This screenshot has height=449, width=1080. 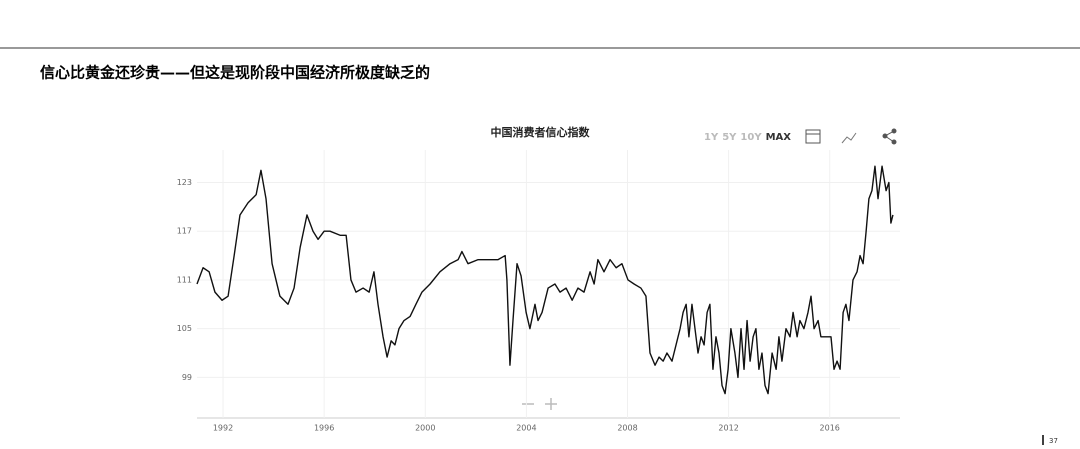 What do you see at coordinates (1053, 441) in the screenshot?
I see `page-number: 37` at bounding box center [1053, 441].